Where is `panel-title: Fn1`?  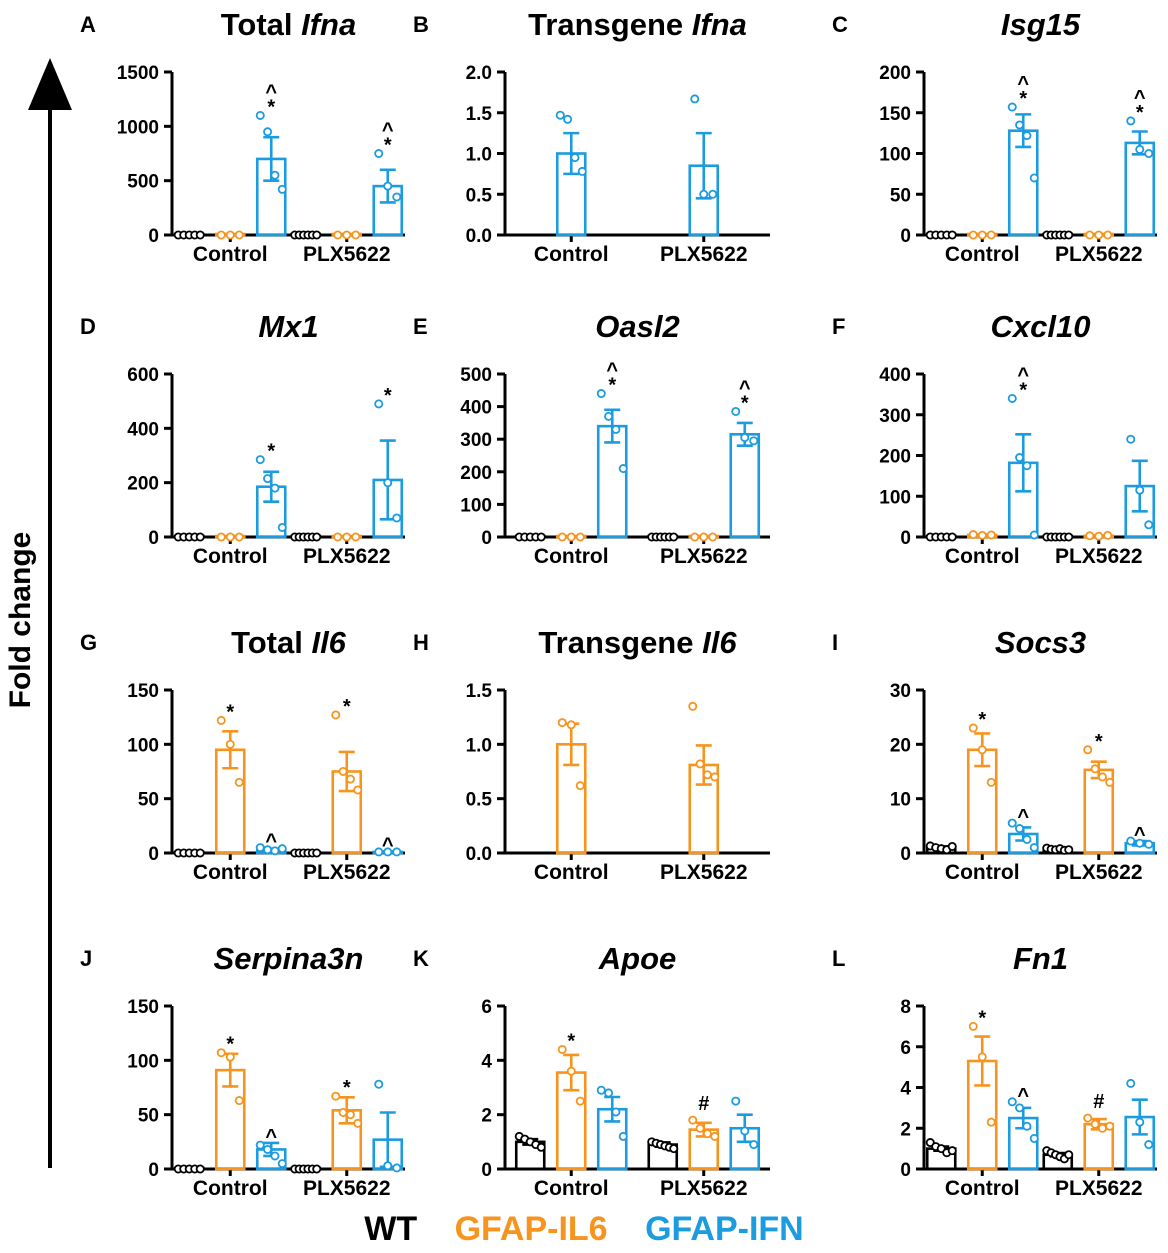 panel-title: Fn1 is located at coordinates (1040, 958).